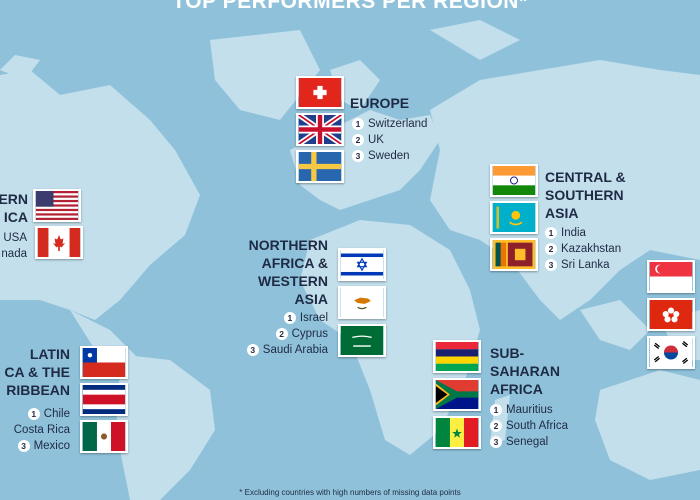 The width and height of the screenshot is (700, 500). What do you see at coordinates (294, 263) in the screenshot?
I see `region-title-line: AFRICA &` at bounding box center [294, 263].